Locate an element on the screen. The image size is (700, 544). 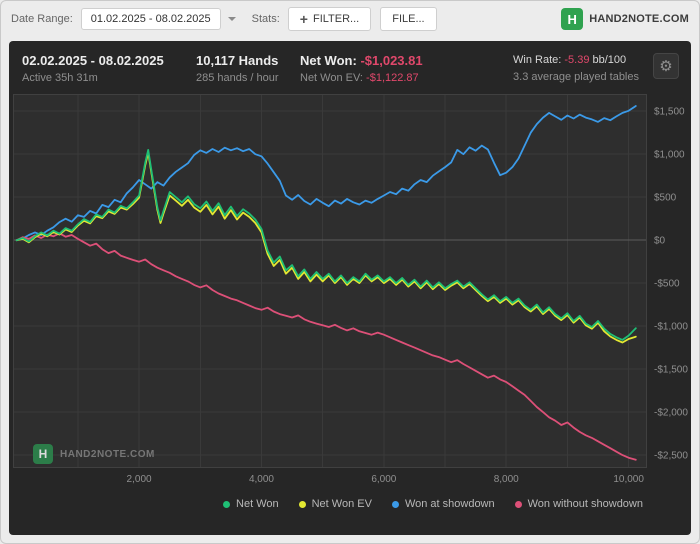
hand2note-logo-icon: H is located at coordinates (572, 19).